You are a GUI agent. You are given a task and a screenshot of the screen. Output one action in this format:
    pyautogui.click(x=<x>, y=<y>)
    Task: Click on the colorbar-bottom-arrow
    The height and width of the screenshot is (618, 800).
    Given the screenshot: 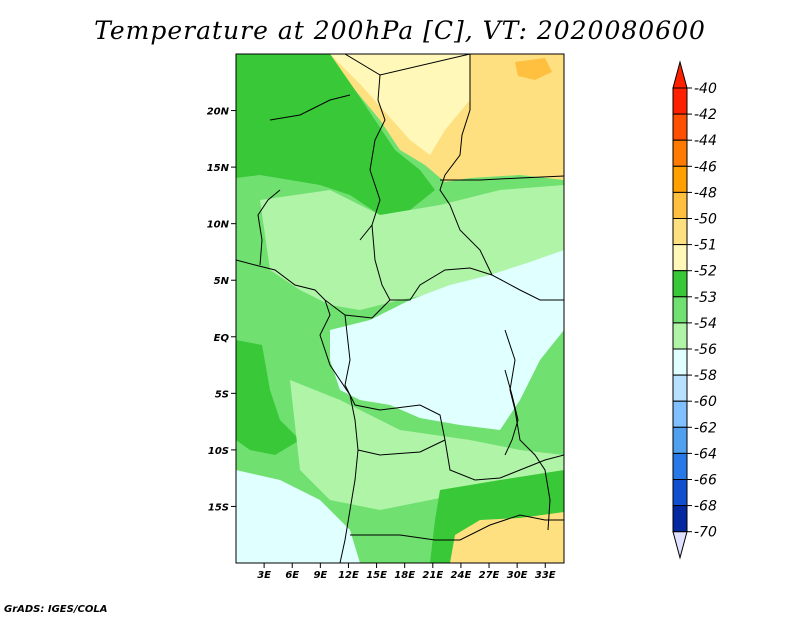 What is the action you would take?
    pyautogui.click(x=680, y=545)
    